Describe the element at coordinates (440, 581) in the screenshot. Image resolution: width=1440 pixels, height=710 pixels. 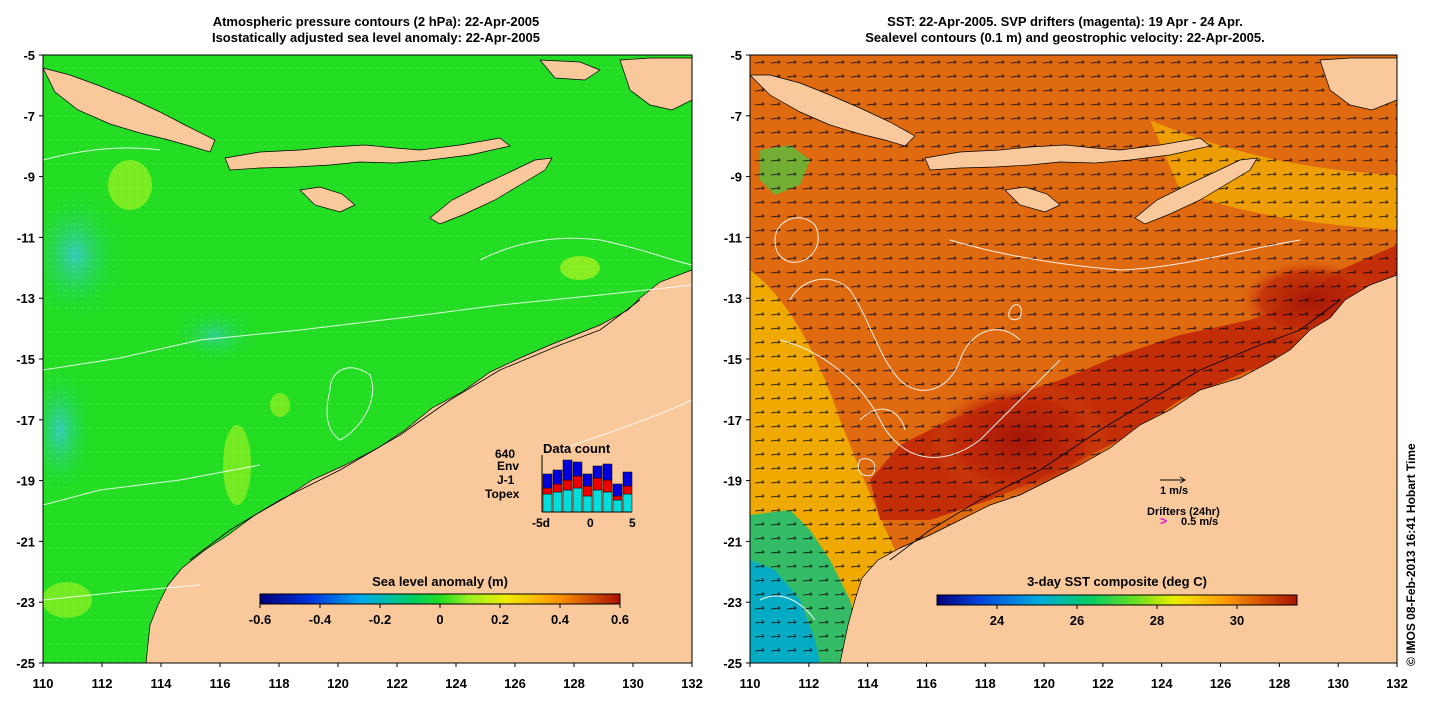
I see `sla-colorbar-label: Sea level anomaly (m)` at that location.